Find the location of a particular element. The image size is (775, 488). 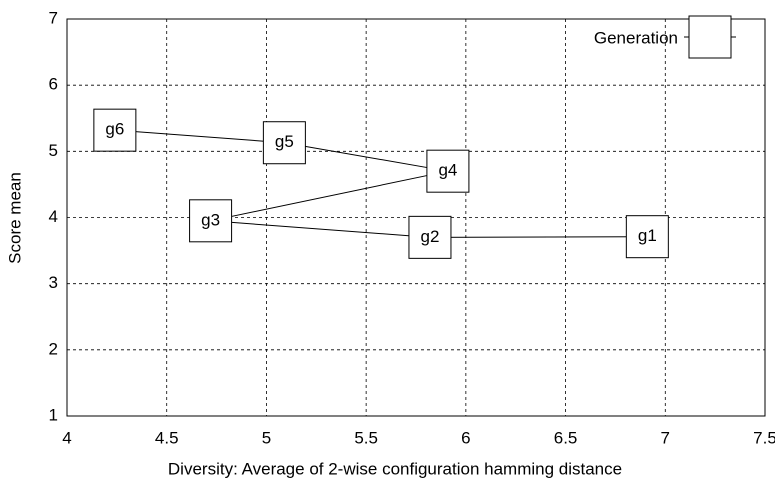

point-label: g6 is located at coordinates (114, 129).